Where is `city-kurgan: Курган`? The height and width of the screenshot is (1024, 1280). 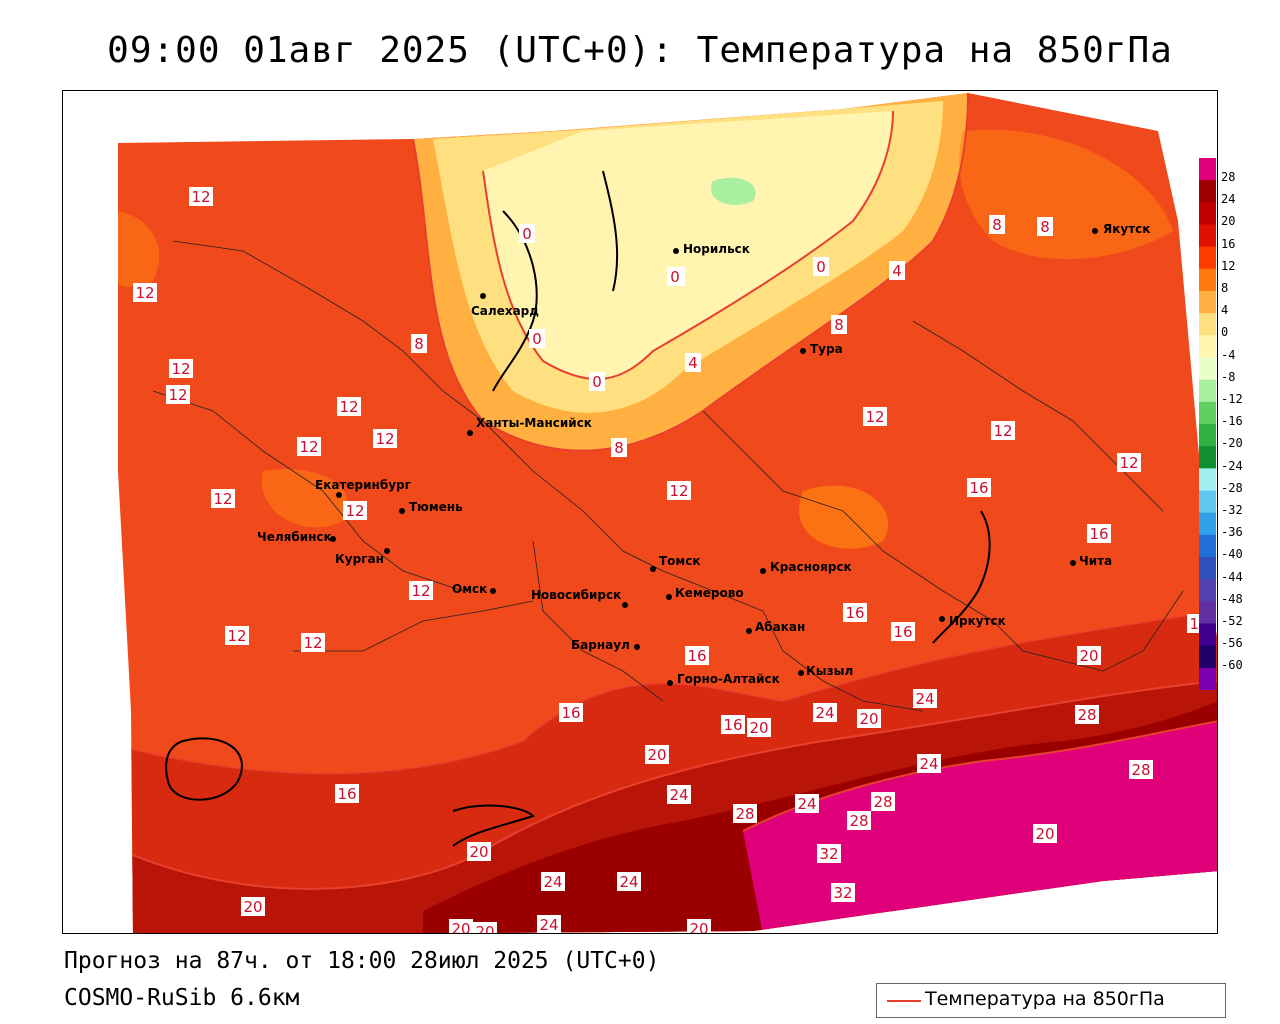
city-kurgan: Курган is located at coordinates (362, 557).